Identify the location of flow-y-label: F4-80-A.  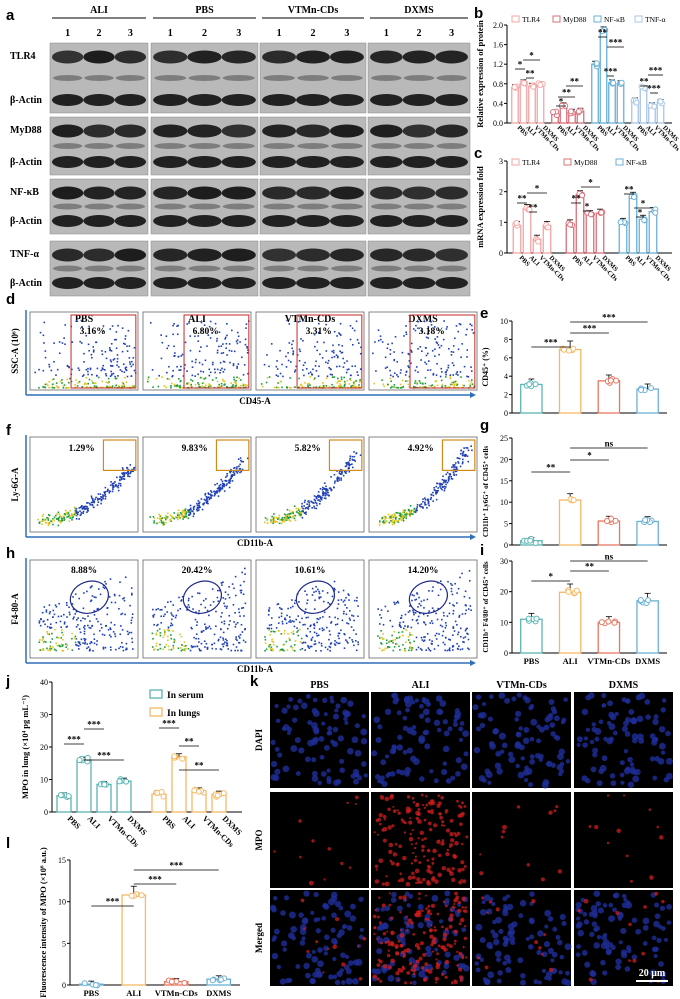
(15, 609).